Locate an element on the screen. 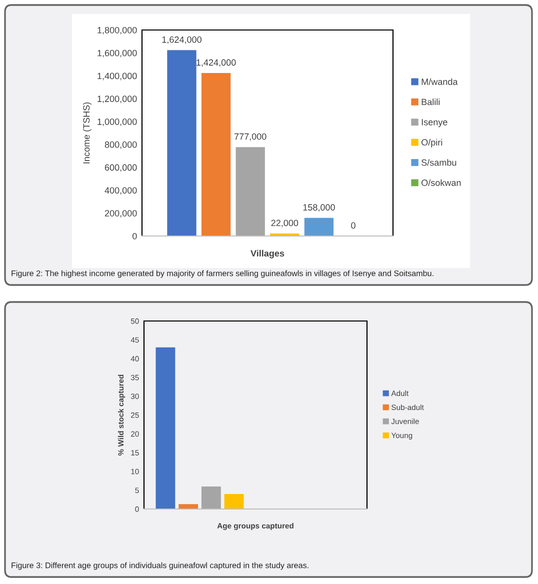  legend-label: Isenye is located at coordinates (435, 123).